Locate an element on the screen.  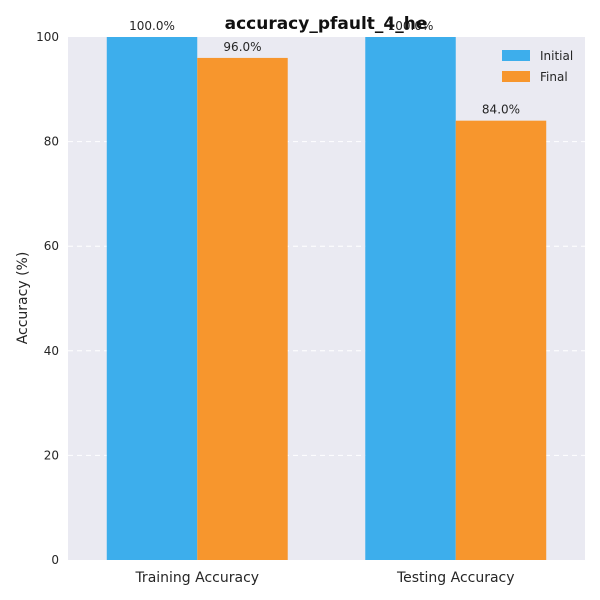
y-tick-label: 80 is located at coordinates (51, 142).